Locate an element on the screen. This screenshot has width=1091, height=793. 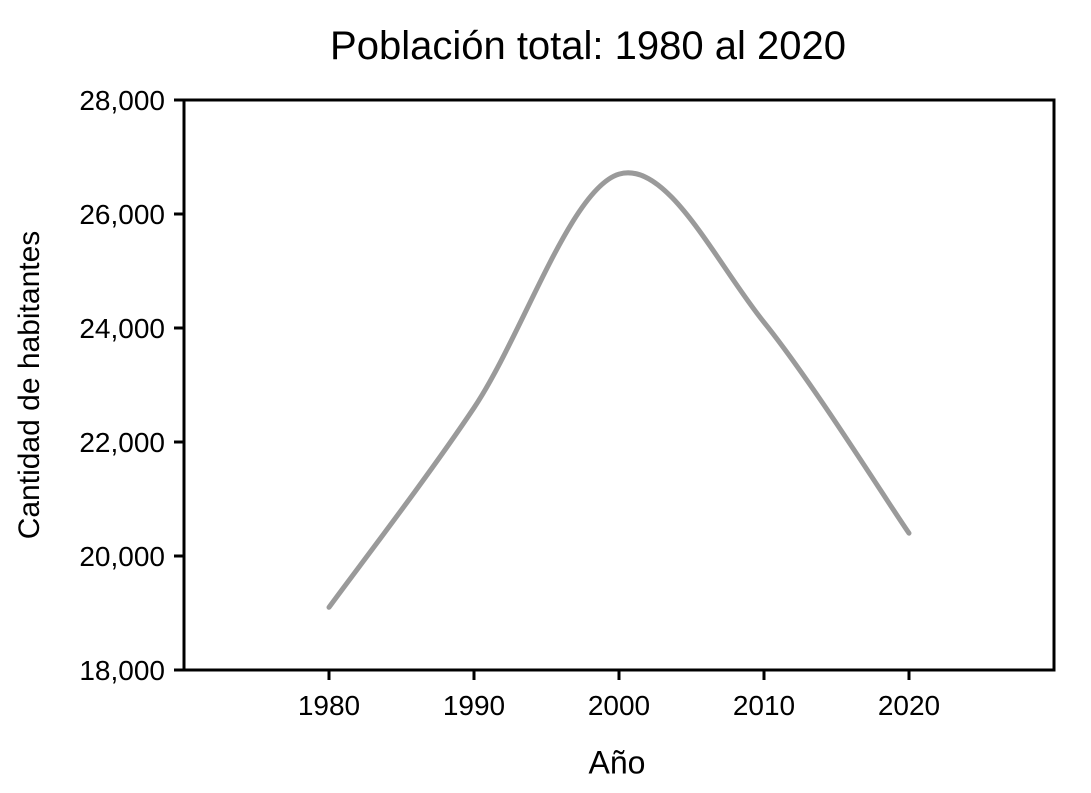
y-tick-label: 20,000 is located at coordinates (122, 556).